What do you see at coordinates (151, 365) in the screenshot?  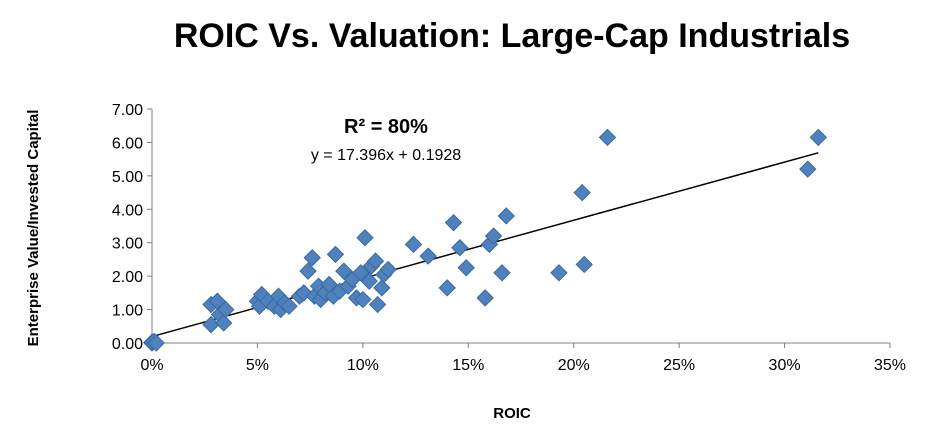 I see `x-tick-label: 0%` at bounding box center [151, 365].